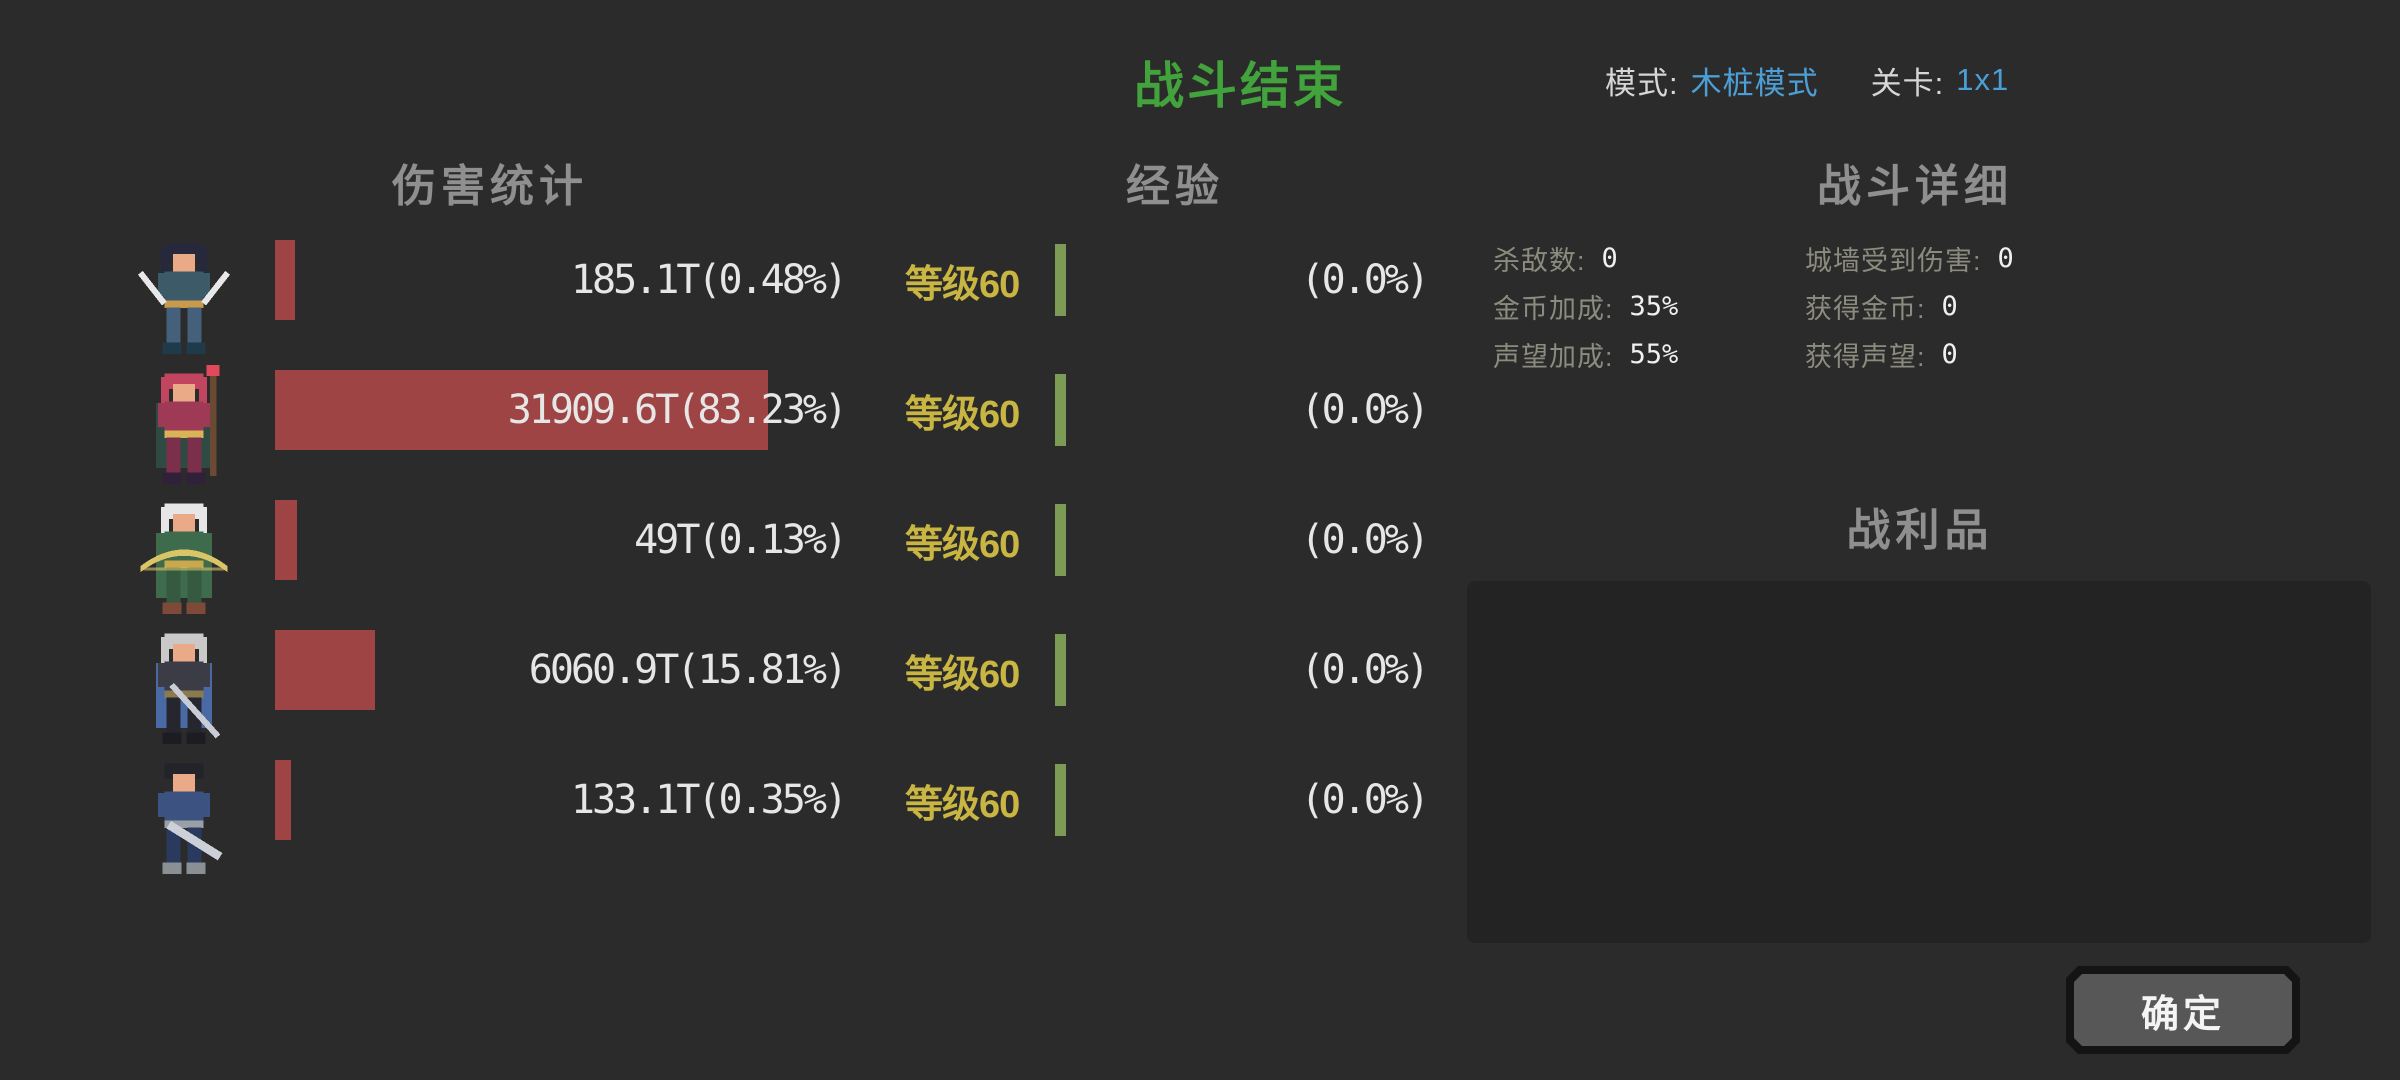 This screenshot has width=2400, height=1080. What do you see at coordinates (1654, 354) in the screenshot?
I see `detail-stat-value: 55%` at bounding box center [1654, 354].